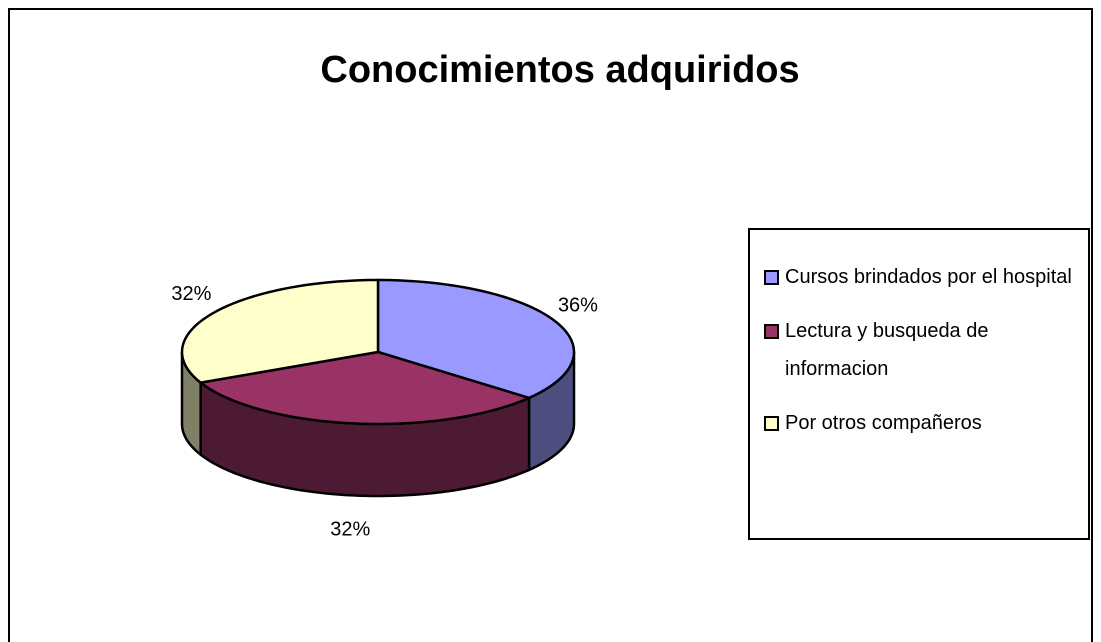 Image resolution: width=1101 pixels, height=642 pixels. Describe the element at coordinates (883, 423) in the screenshot. I see `legend-label: Por otros compañeros` at that location.